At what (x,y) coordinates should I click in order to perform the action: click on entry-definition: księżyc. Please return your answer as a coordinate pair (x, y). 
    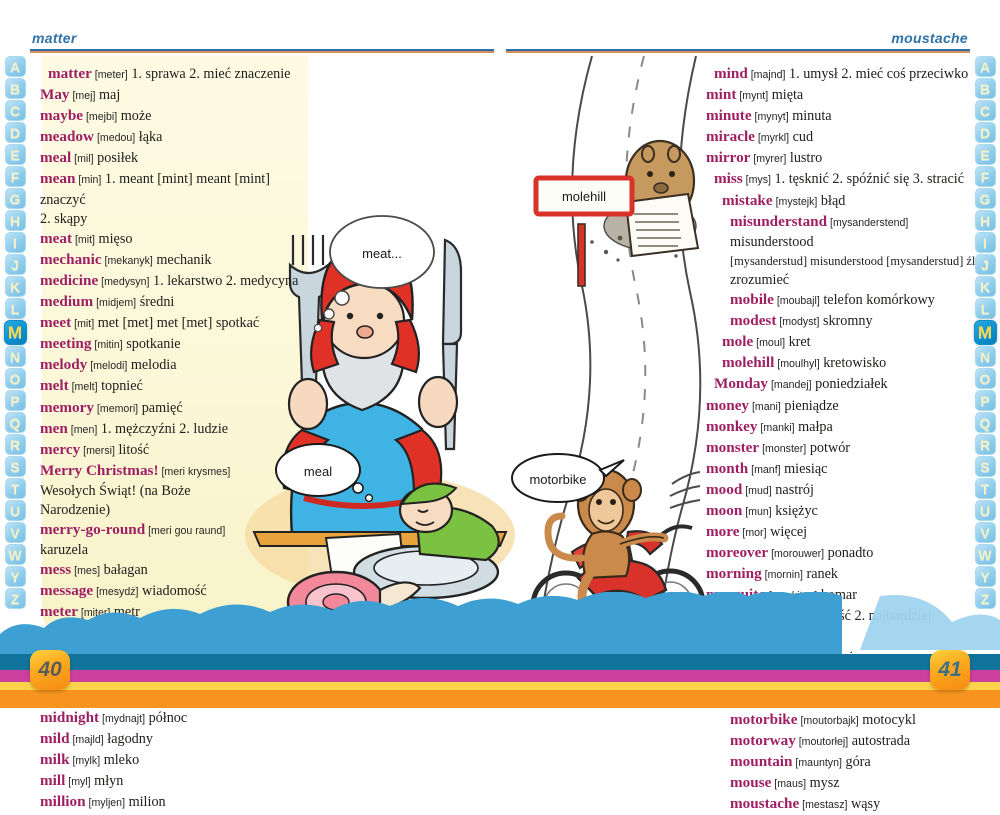
    Looking at the image, I should click on (794, 510).